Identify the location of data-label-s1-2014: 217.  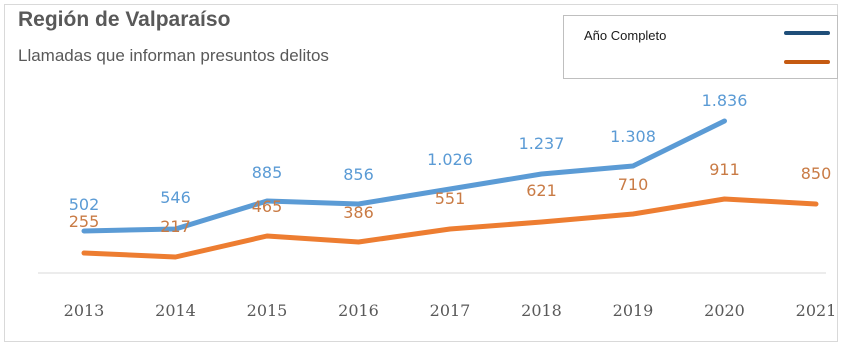
(175, 226).